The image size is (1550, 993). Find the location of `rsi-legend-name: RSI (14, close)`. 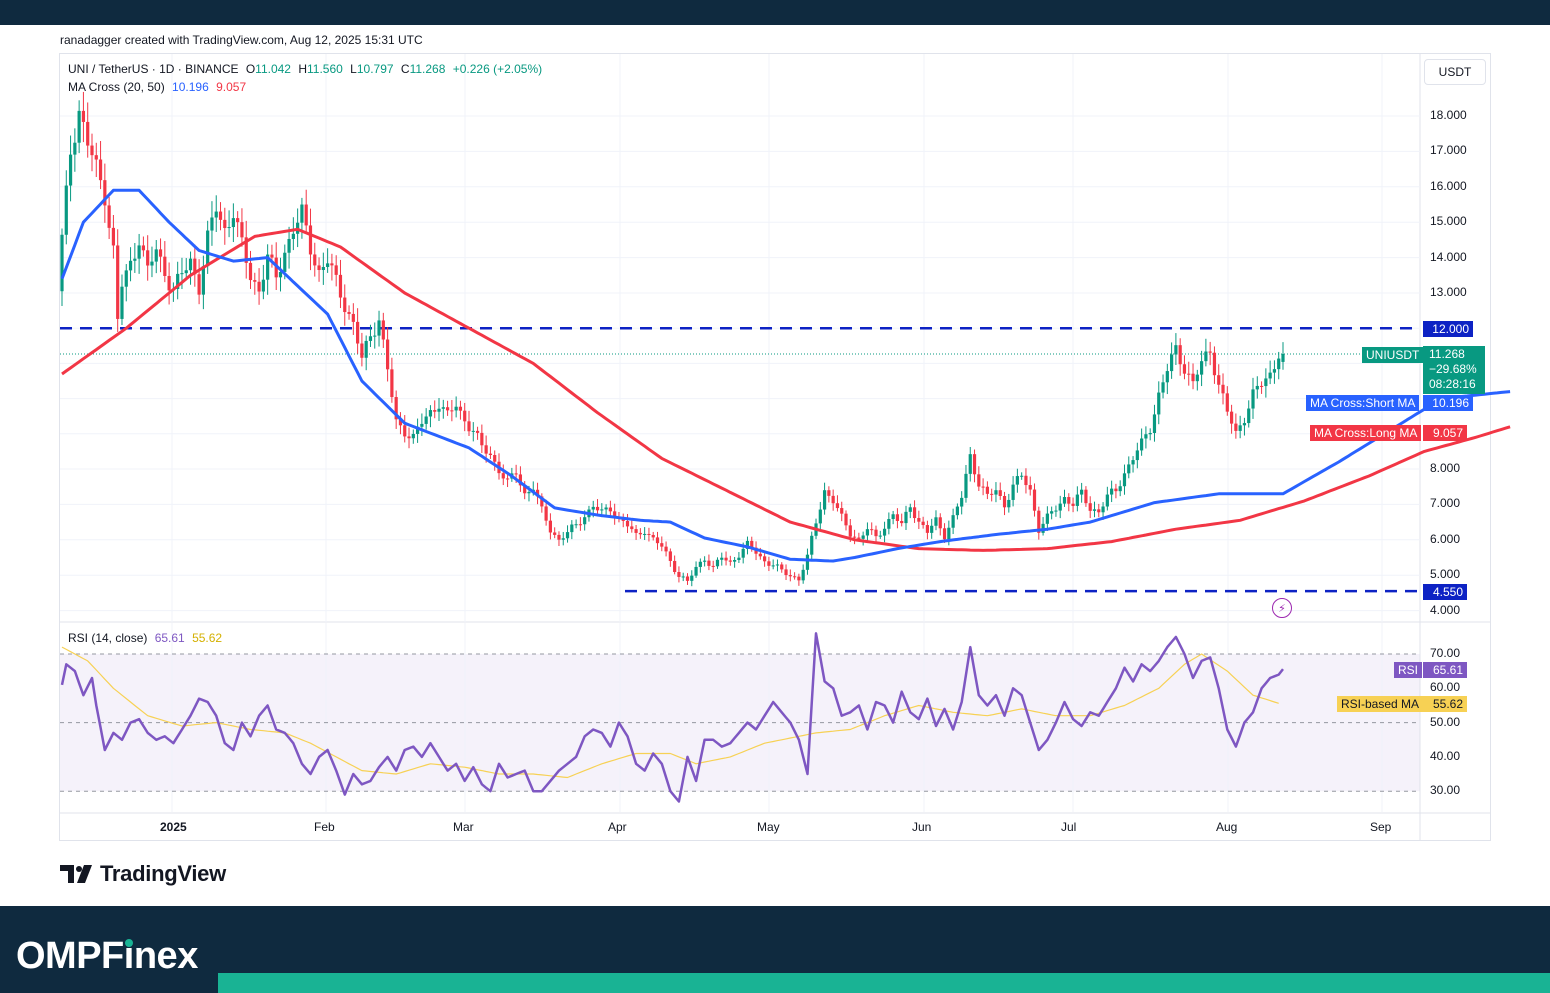

rsi-legend-name: RSI (14, close) is located at coordinates (108, 638).